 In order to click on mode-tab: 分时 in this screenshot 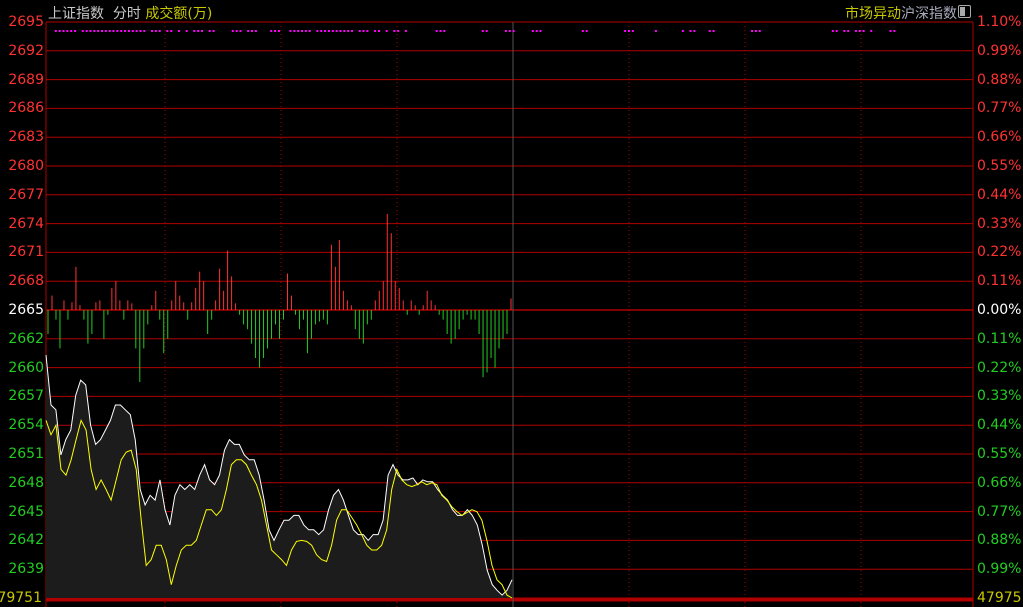, I will do `click(126, 14)`.